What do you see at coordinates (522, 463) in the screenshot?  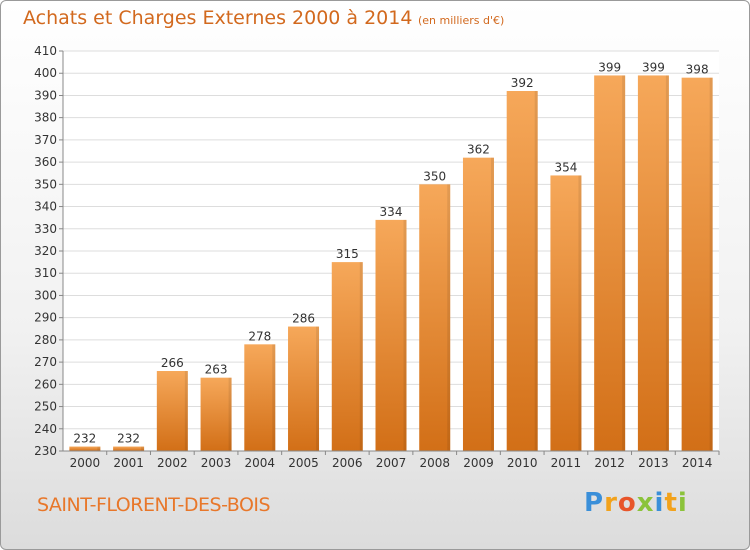 I see `x-tick-label: 2010` at bounding box center [522, 463].